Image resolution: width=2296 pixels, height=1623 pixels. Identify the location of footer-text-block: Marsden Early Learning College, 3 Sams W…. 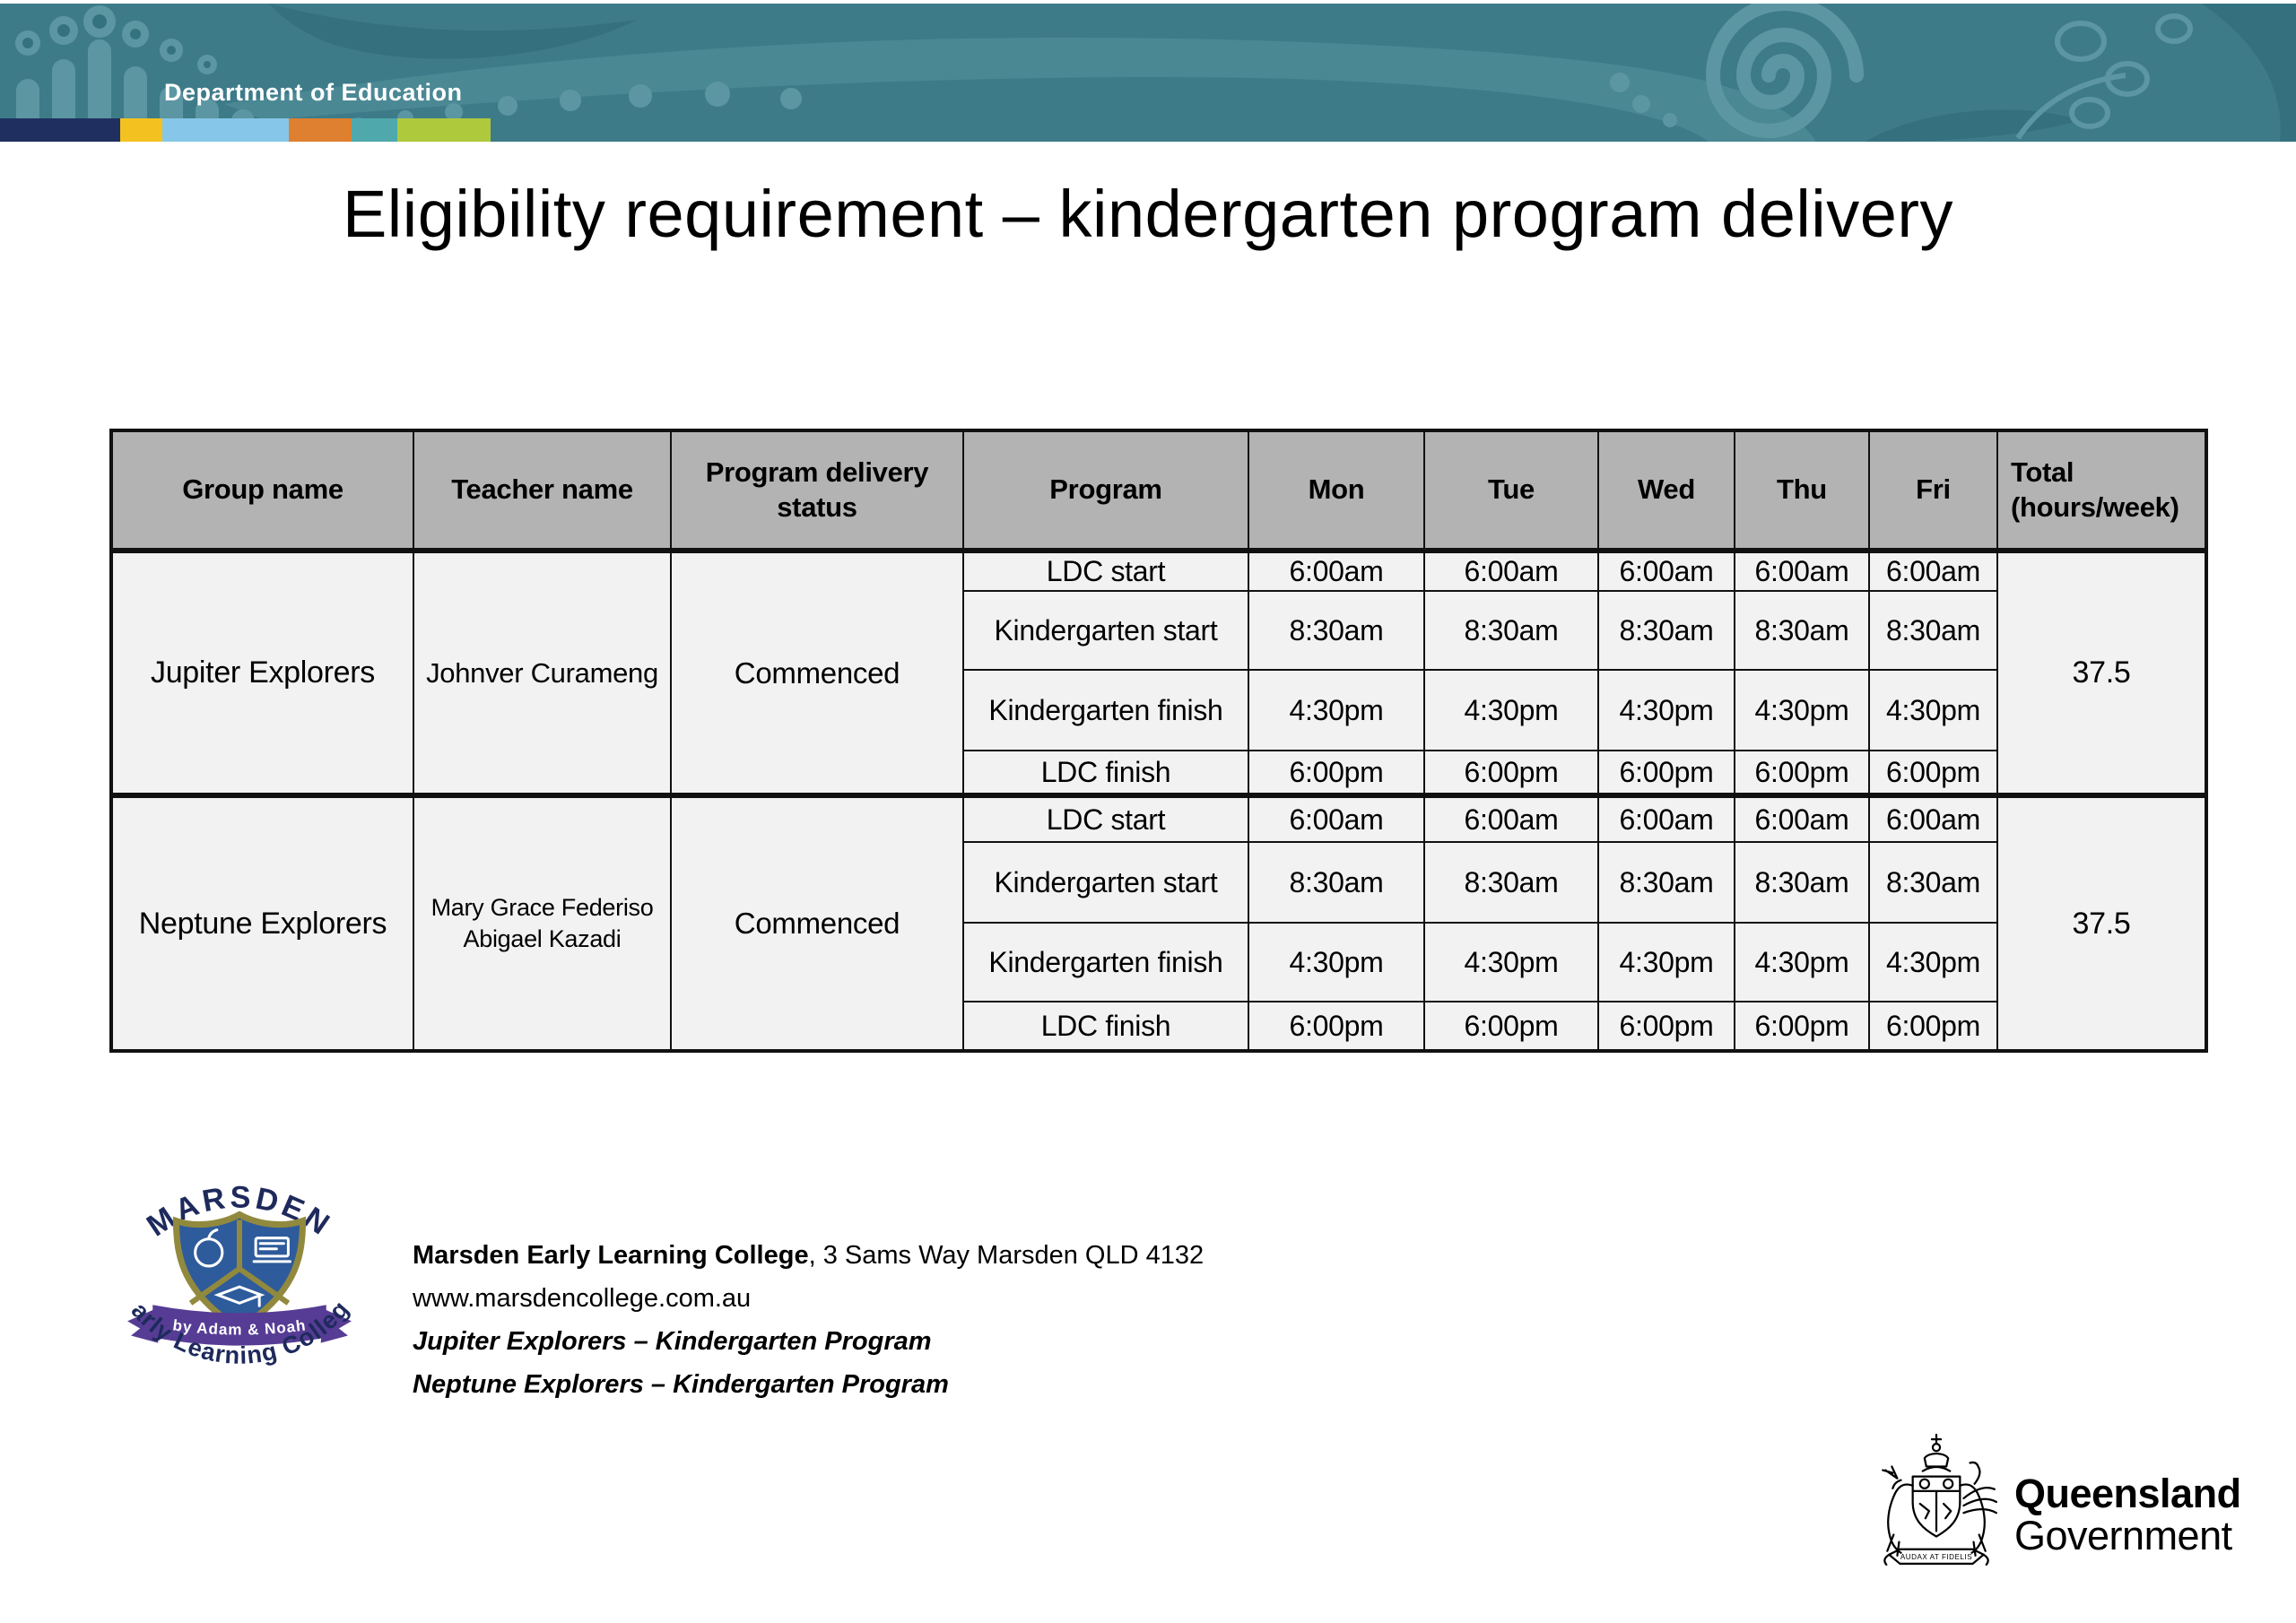
(808, 1320).